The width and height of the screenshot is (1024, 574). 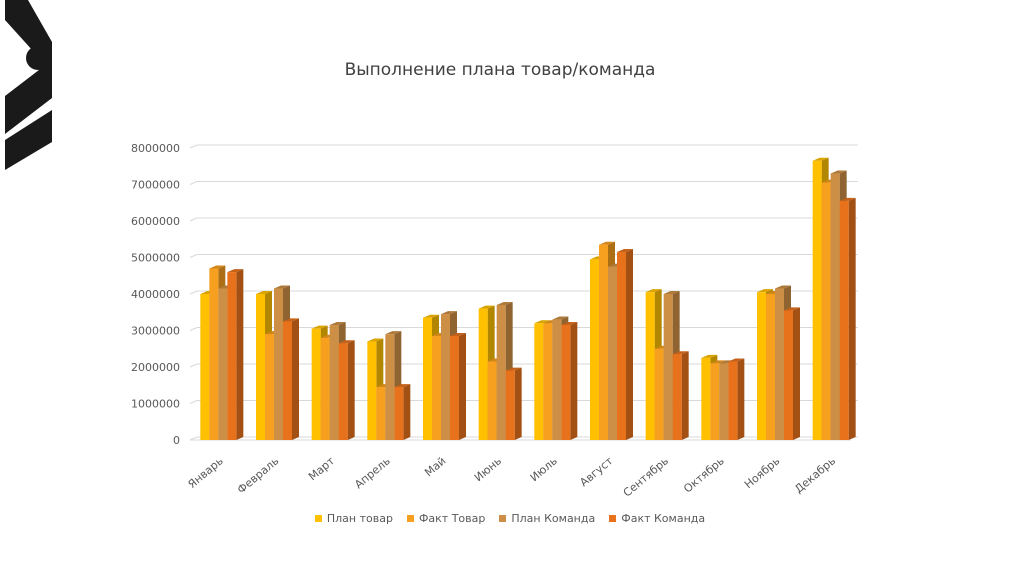 I want to click on y-tick-label: 6000000, so click(x=155, y=221).